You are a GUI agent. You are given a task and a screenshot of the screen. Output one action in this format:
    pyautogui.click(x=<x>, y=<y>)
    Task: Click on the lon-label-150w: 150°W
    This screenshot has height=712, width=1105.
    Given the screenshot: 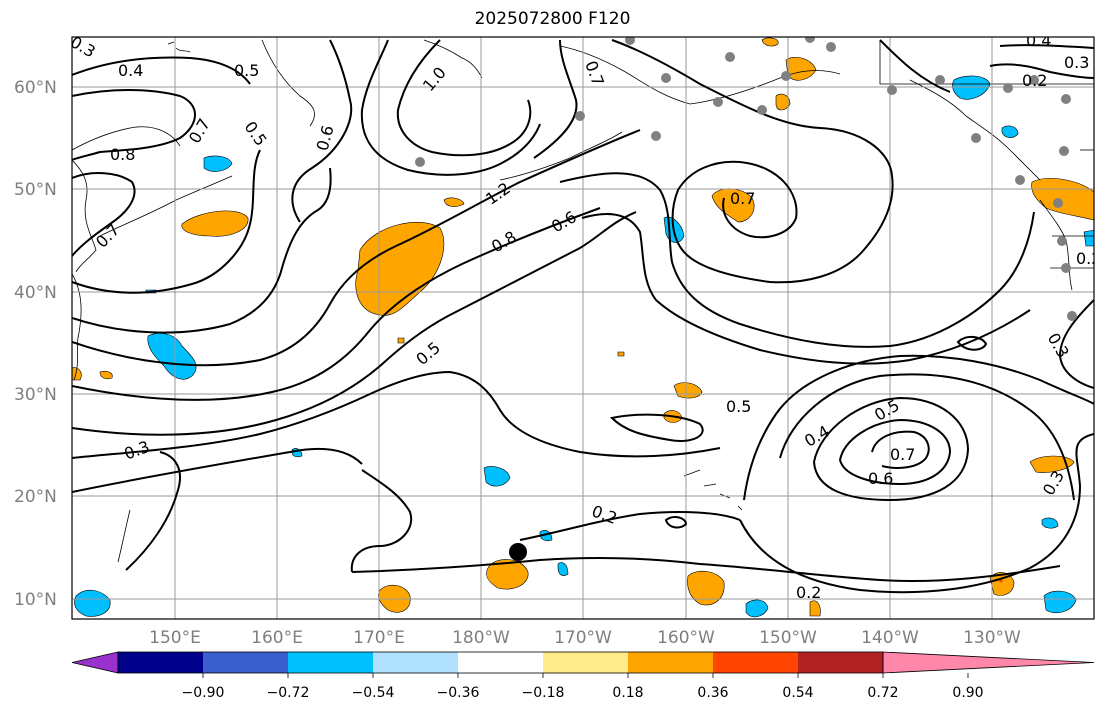 What is the action you would take?
    pyautogui.click(x=788, y=638)
    